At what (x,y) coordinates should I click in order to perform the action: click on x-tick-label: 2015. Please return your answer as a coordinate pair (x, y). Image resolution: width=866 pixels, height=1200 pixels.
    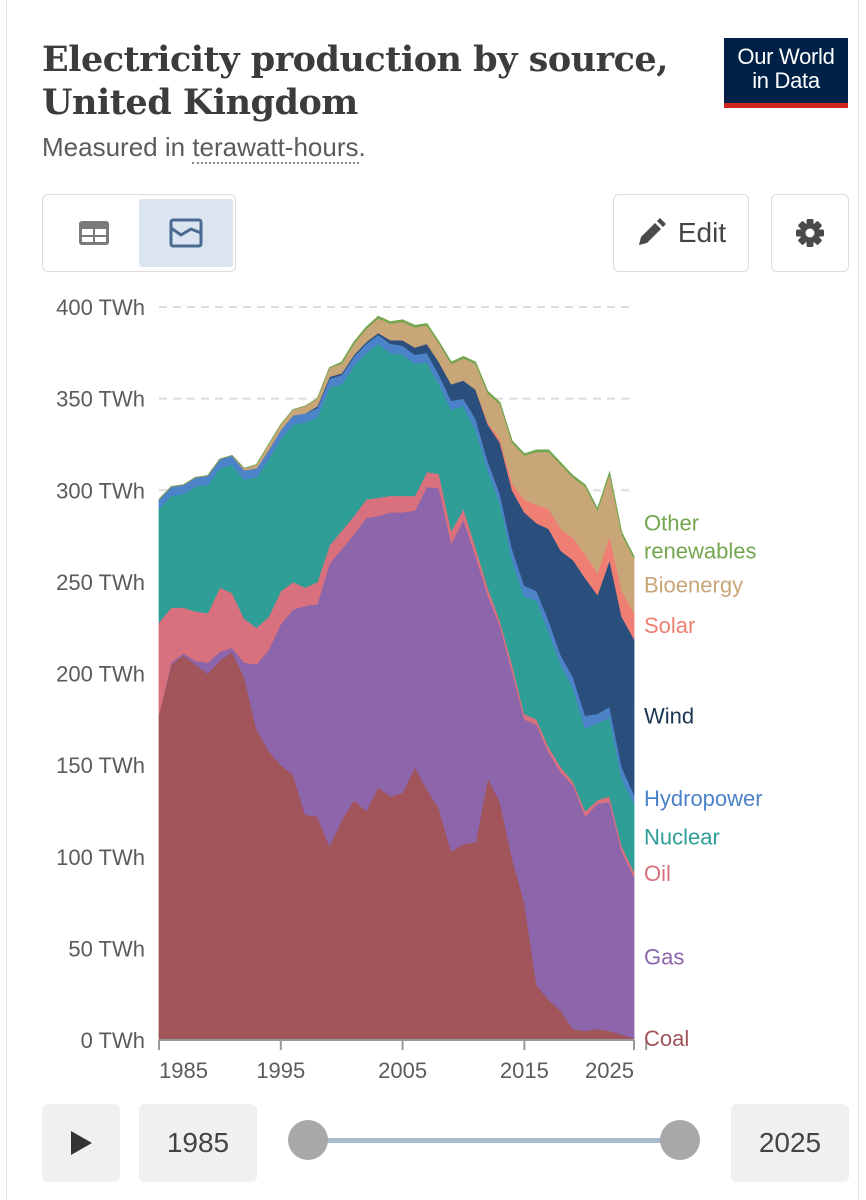
    Looking at the image, I should click on (524, 1070).